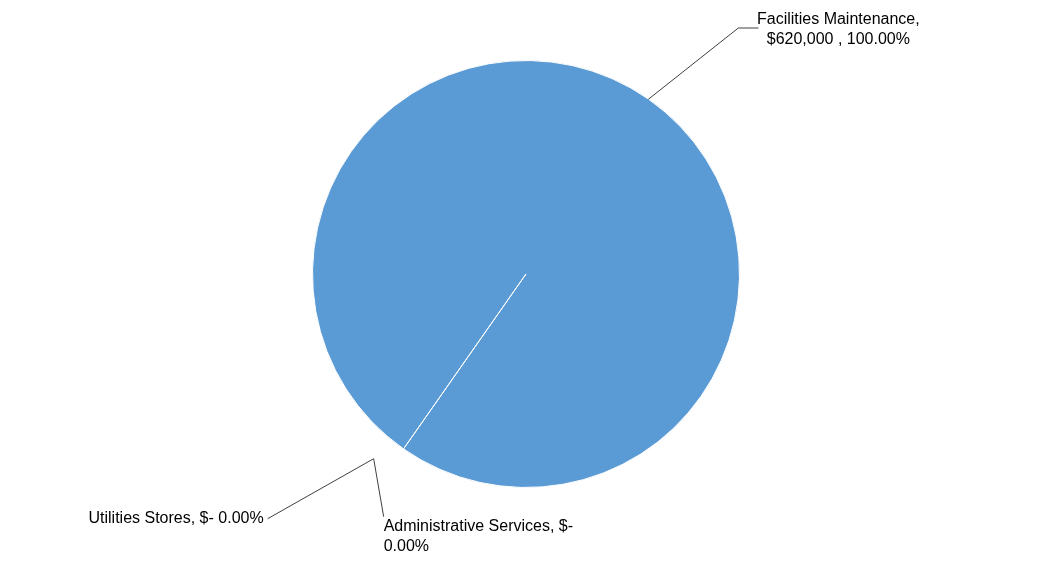  I want to click on text: 0.00%, so click(406, 546).